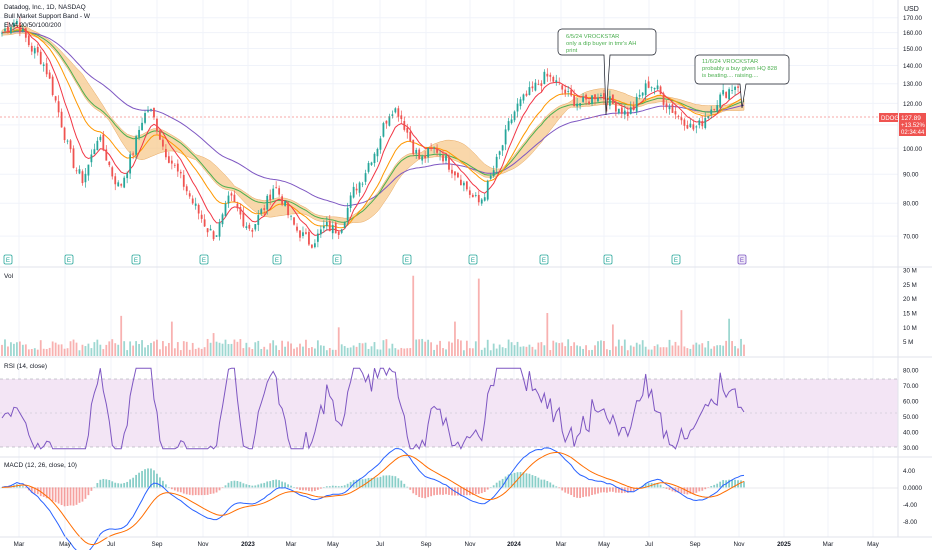 Image resolution: width=932 pixels, height=550 pixels. I want to click on rsi-axis: 80.00 70.00 60.00 50.00 40.00 30.00, so click(911, 409).